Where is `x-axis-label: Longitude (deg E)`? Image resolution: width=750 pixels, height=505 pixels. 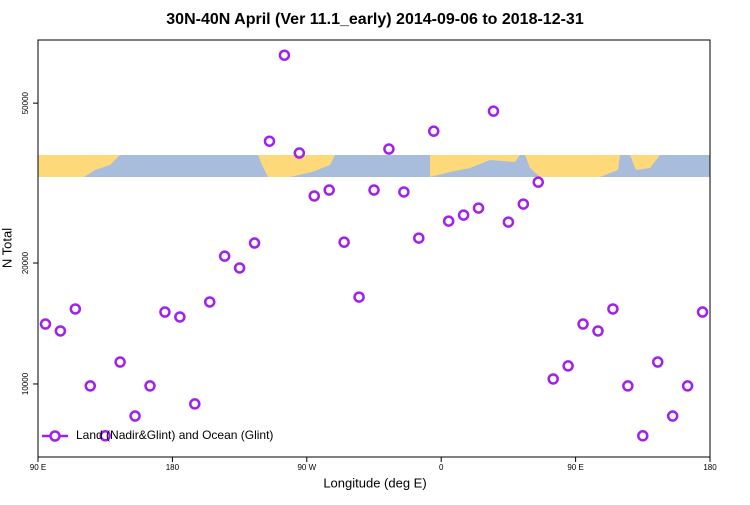
x-axis-label: Longitude (deg E) is located at coordinates (374, 482).